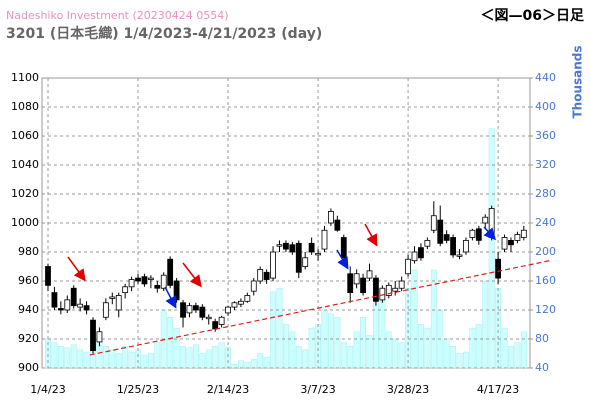 The image size is (590, 410). I want to click on x-tick-label: 3/28/23, so click(408, 389).